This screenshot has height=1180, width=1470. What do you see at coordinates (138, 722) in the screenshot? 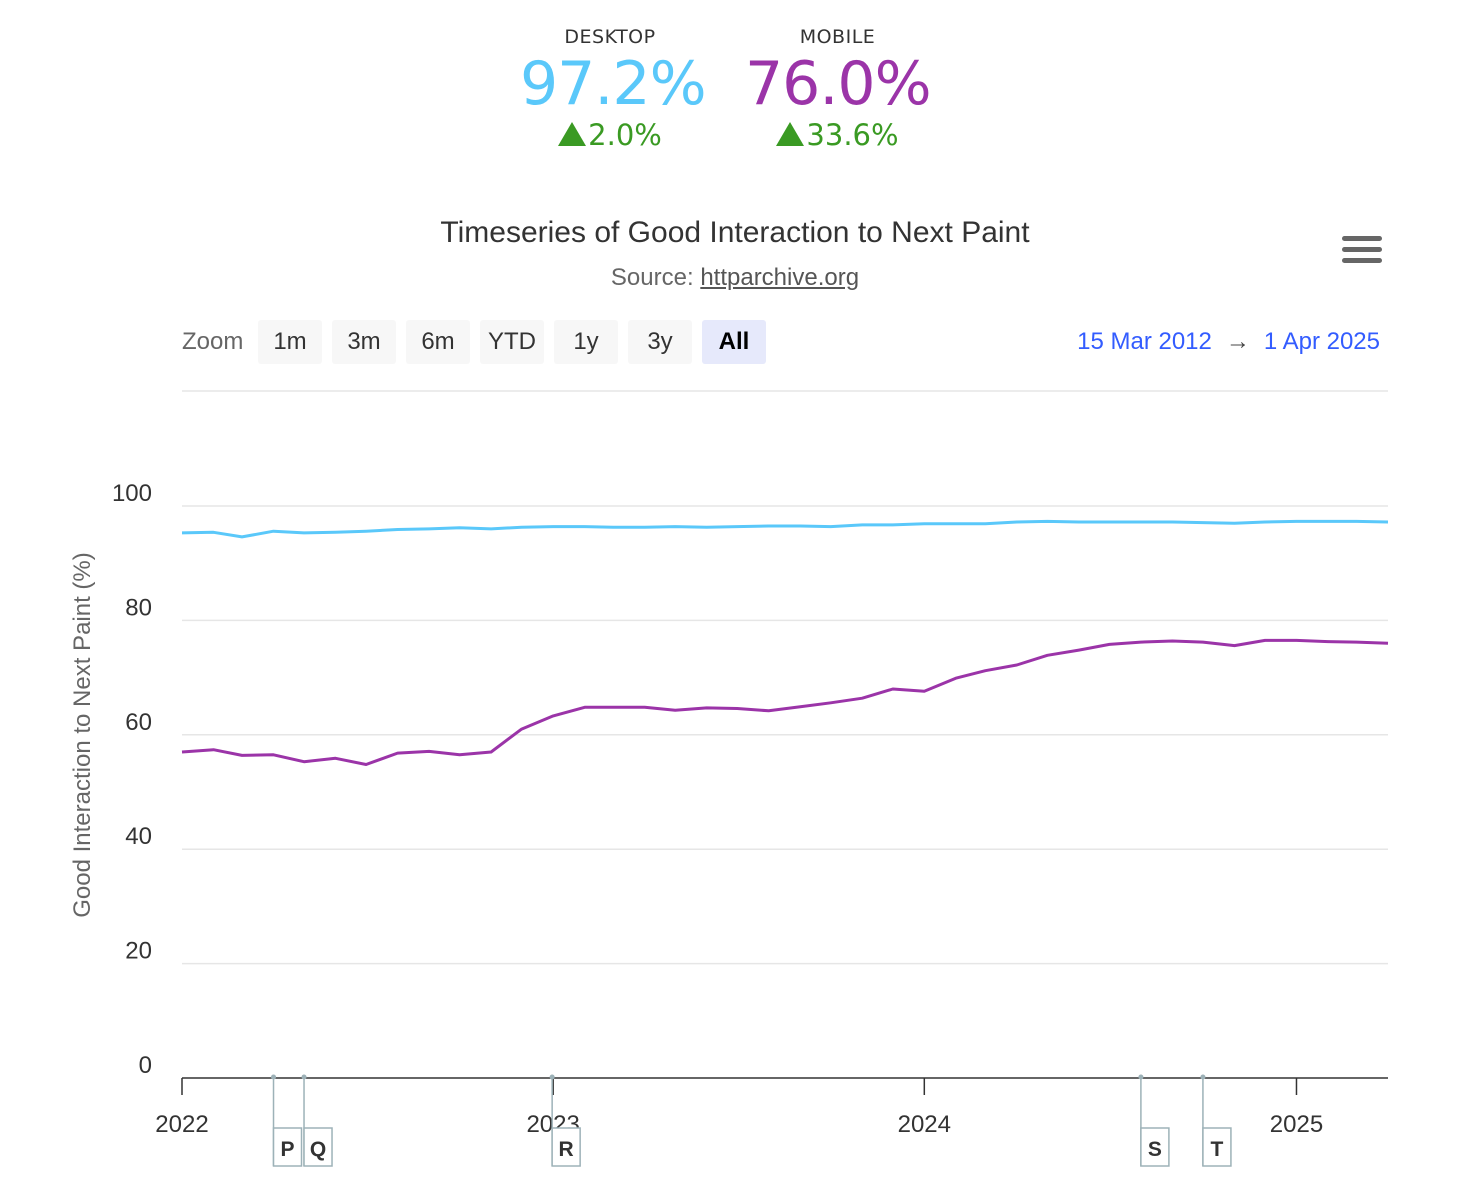
I see `y-tick-label-60: 60` at bounding box center [138, 722].